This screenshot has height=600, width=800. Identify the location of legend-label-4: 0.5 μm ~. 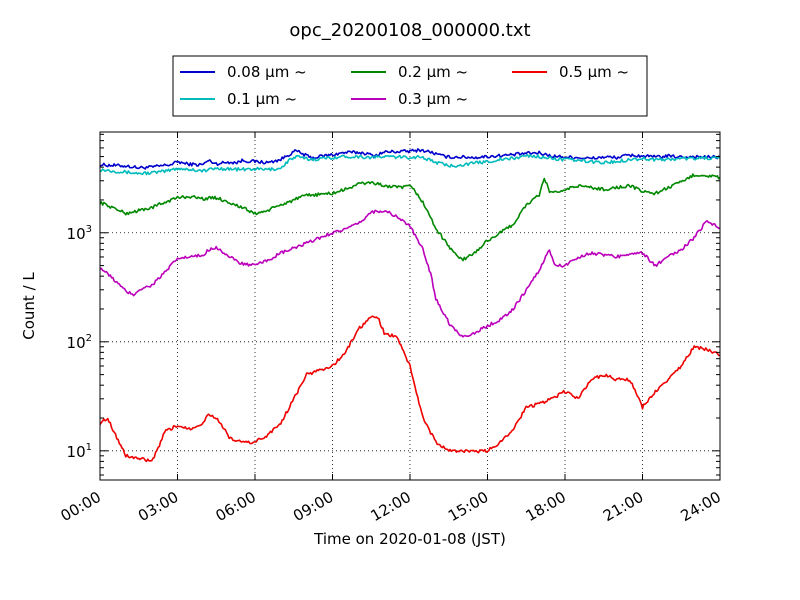
(594, 72).